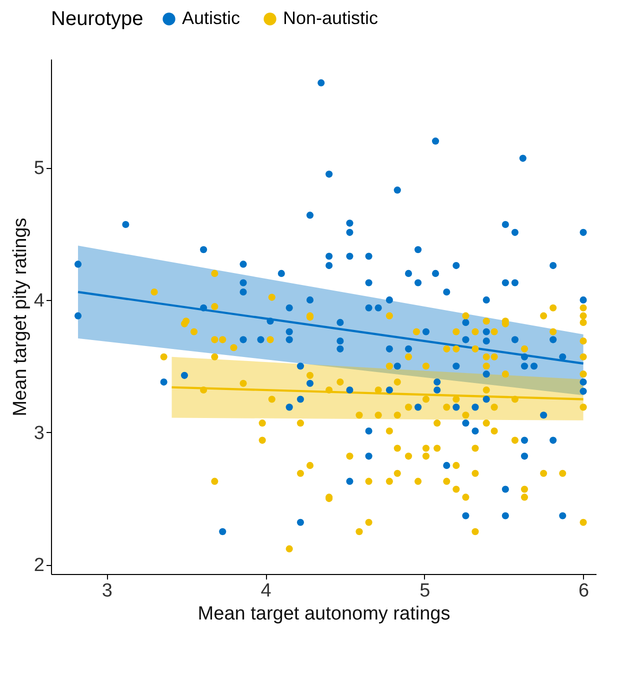  Describe the element at coordinates (107, 591) in the screenshot. I see `x-tick-label: 3` at that location.